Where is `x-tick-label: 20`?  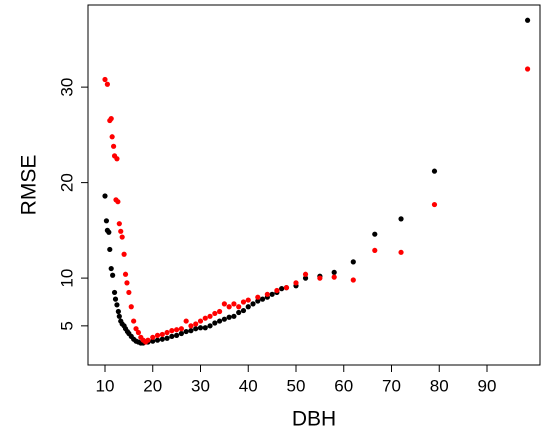 x-tick-label: 20 is located at coordinates (152, 385).